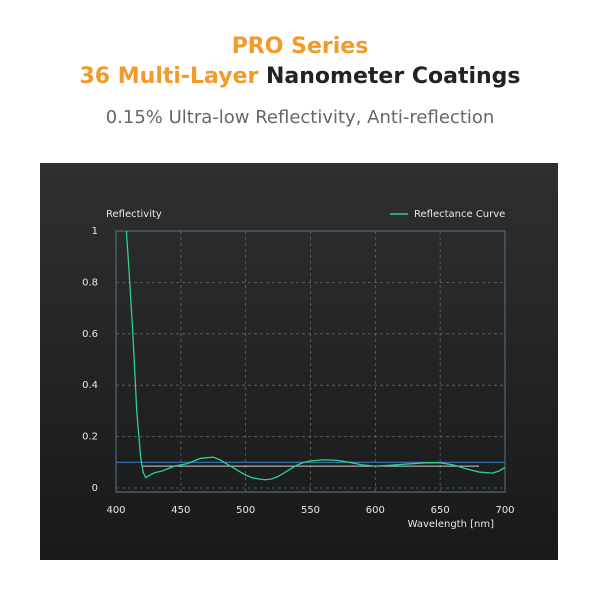 The height and width of the screenshot is (600, 600). I want to click on legend-label: Reflectance Curve, so click(459, 214).